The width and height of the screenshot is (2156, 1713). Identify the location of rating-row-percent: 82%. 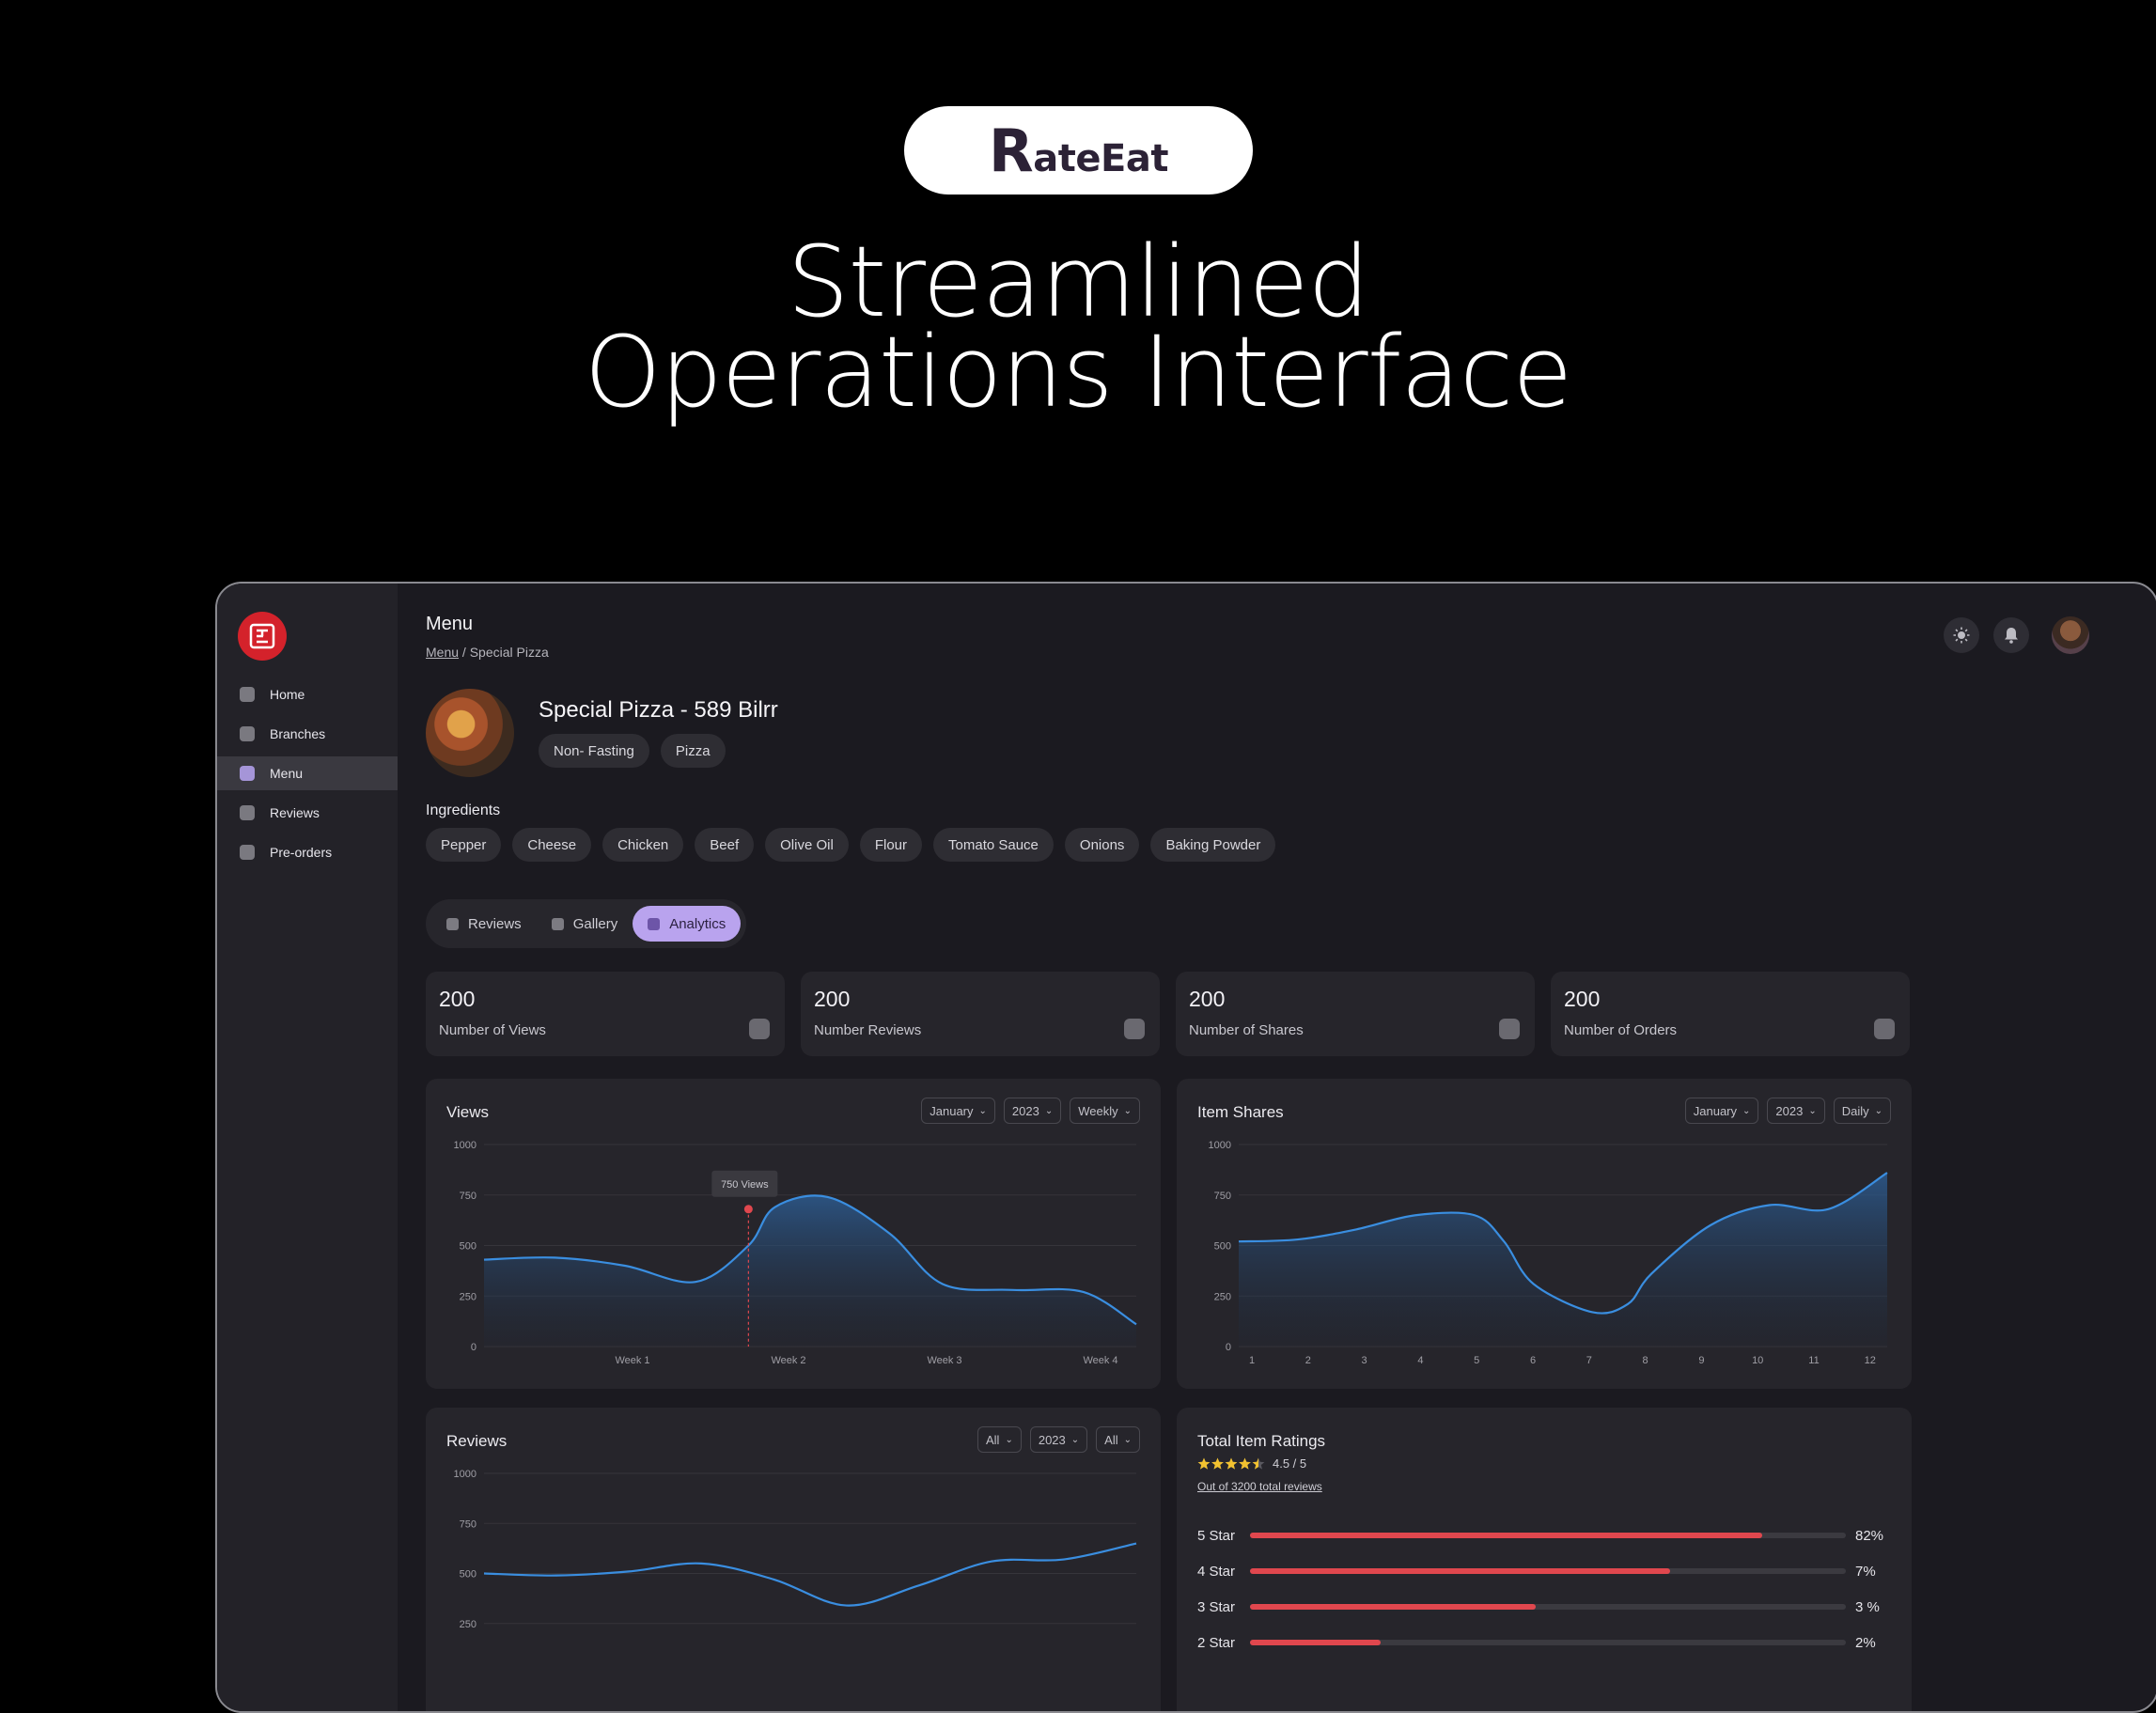
(1869, 1536).